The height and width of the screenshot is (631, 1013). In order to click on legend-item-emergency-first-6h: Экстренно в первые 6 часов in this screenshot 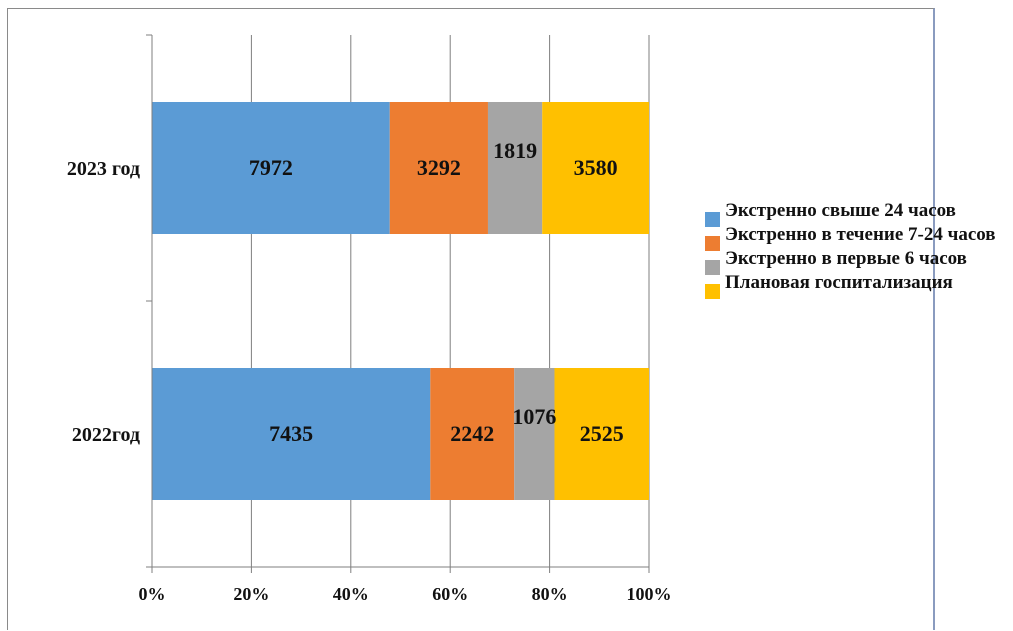, I will do `click(855, 261)`.